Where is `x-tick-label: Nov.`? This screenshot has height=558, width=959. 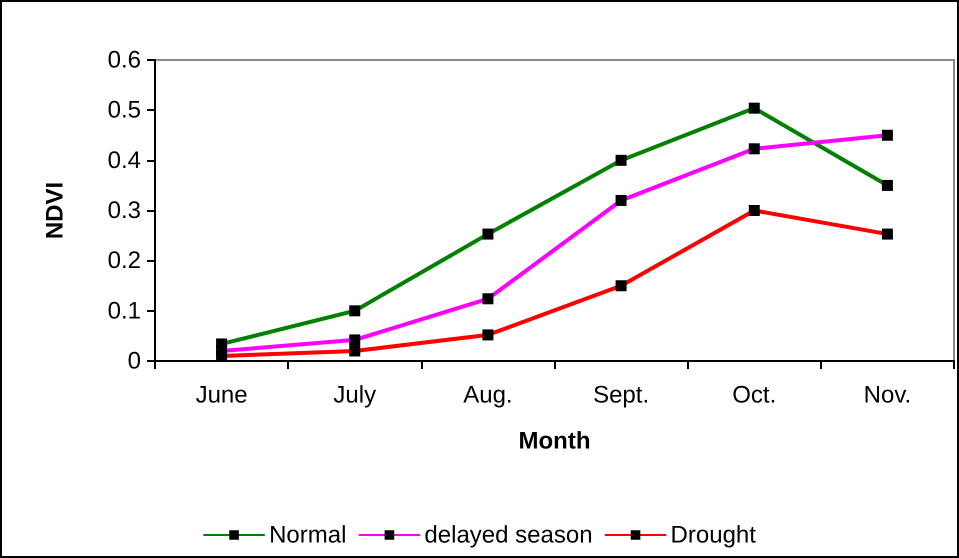 x-tick-label: Nov. is located at coordinates (888, 395).